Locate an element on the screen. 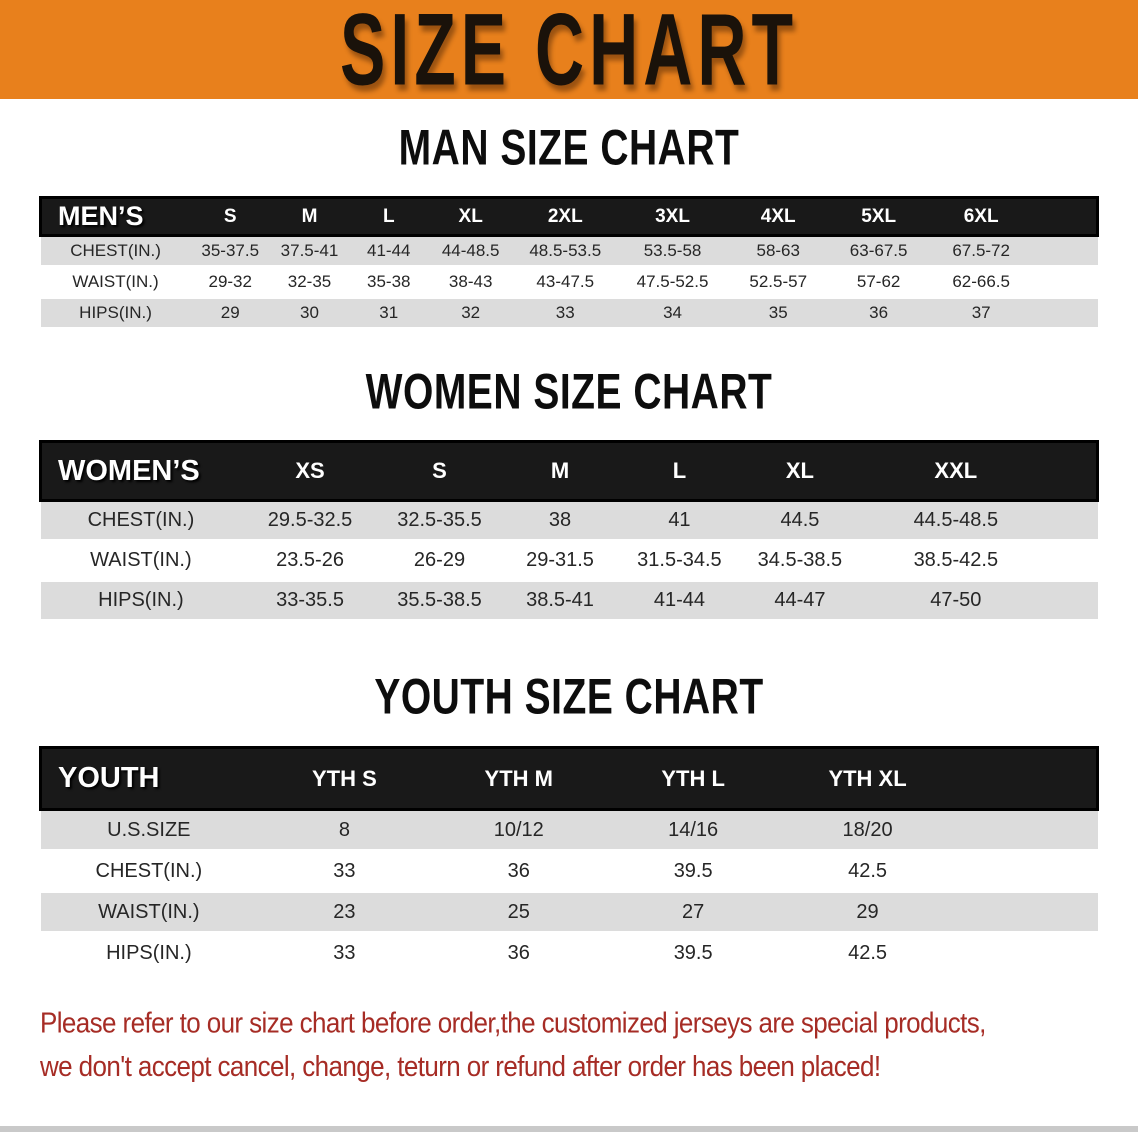  size-value: 43-47.5 is located at coordinates (565, 282).